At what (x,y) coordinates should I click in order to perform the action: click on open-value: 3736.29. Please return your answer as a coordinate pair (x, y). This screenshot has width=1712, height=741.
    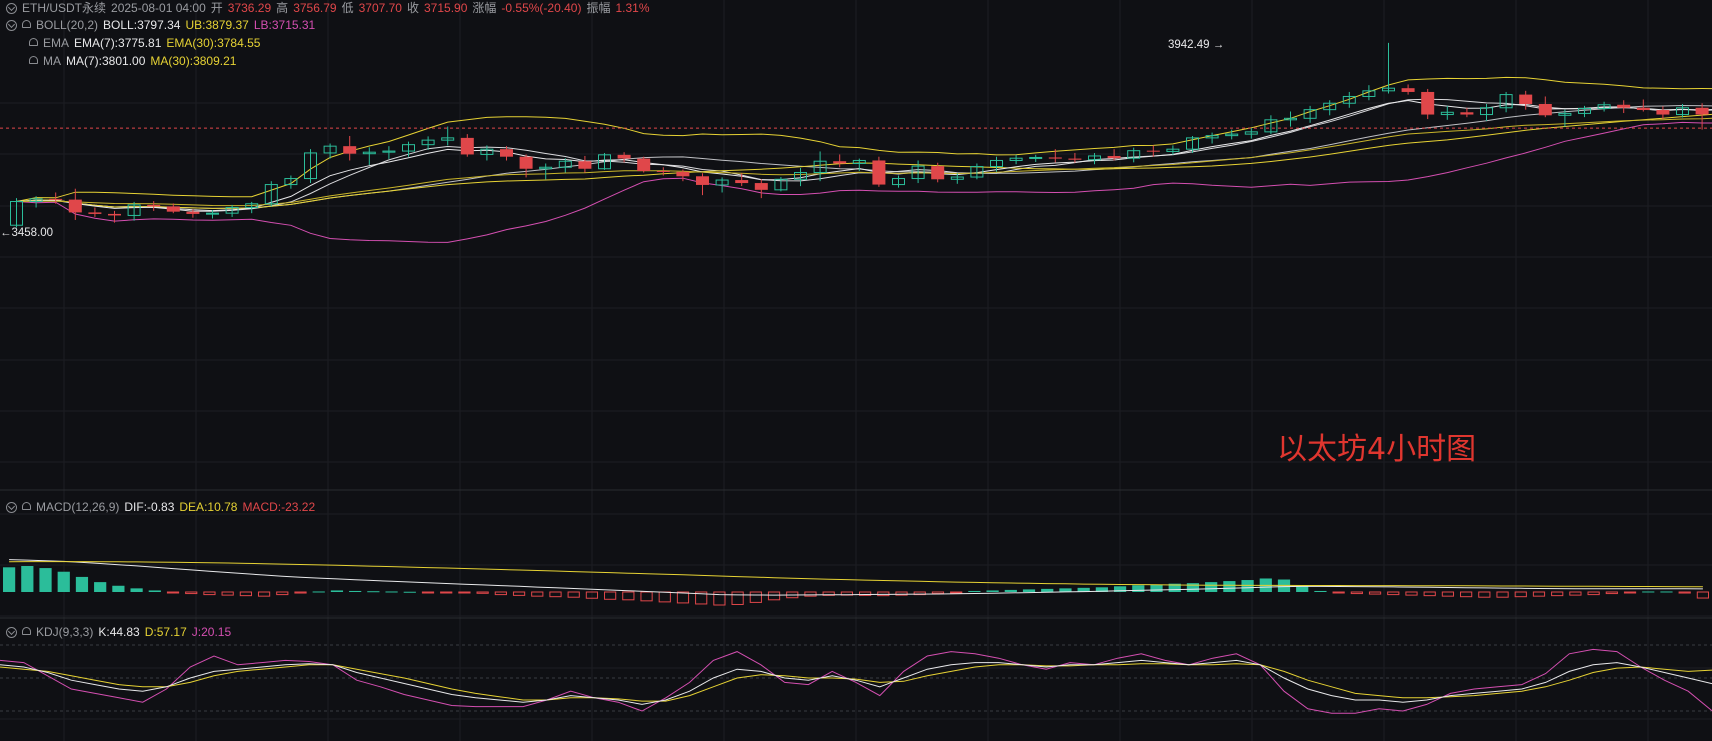
    Looking at the image, I should click on (249, 8).